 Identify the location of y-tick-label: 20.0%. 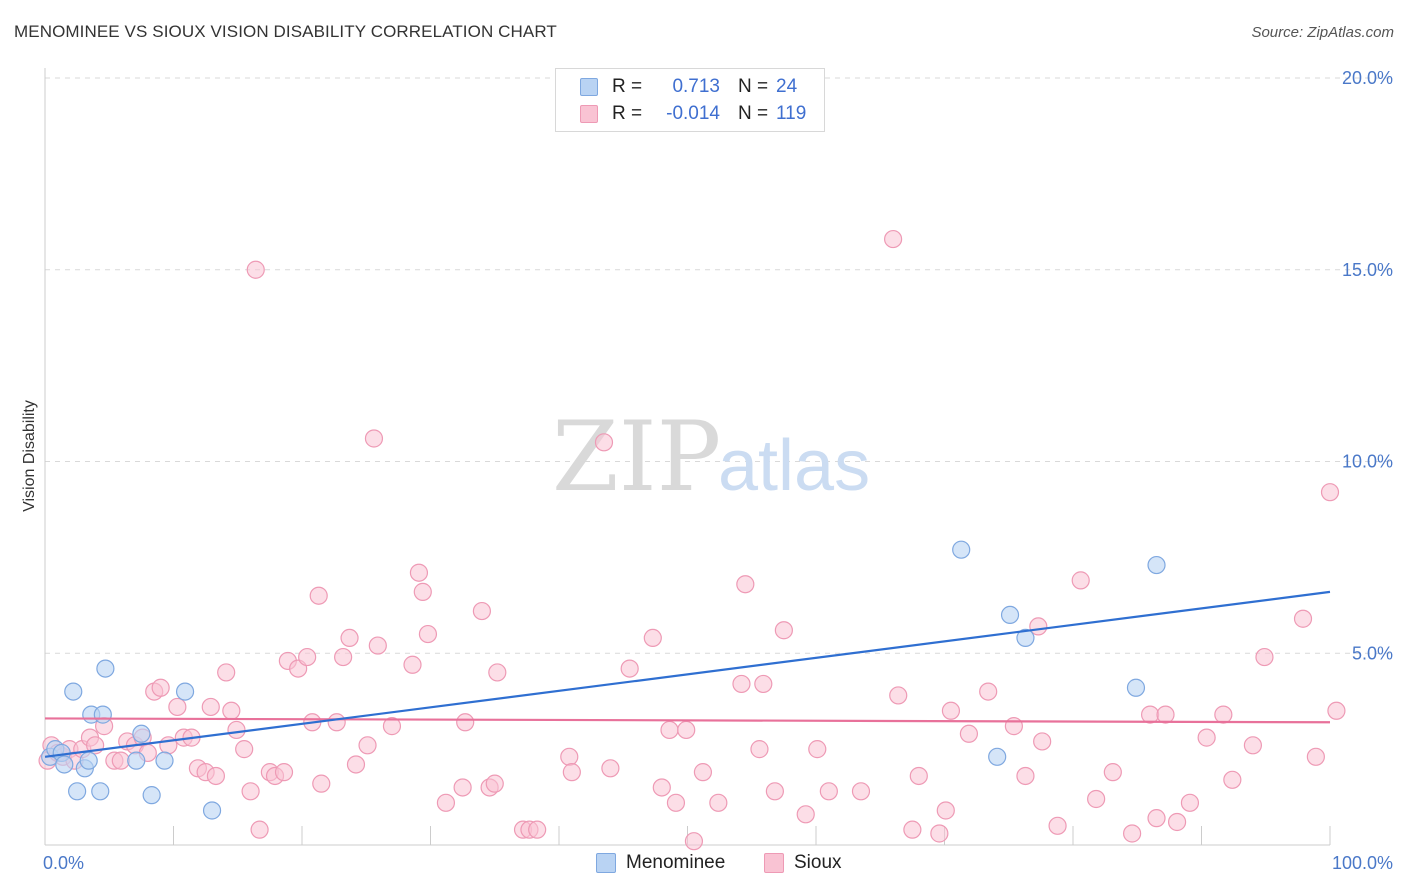
(1367, 78).